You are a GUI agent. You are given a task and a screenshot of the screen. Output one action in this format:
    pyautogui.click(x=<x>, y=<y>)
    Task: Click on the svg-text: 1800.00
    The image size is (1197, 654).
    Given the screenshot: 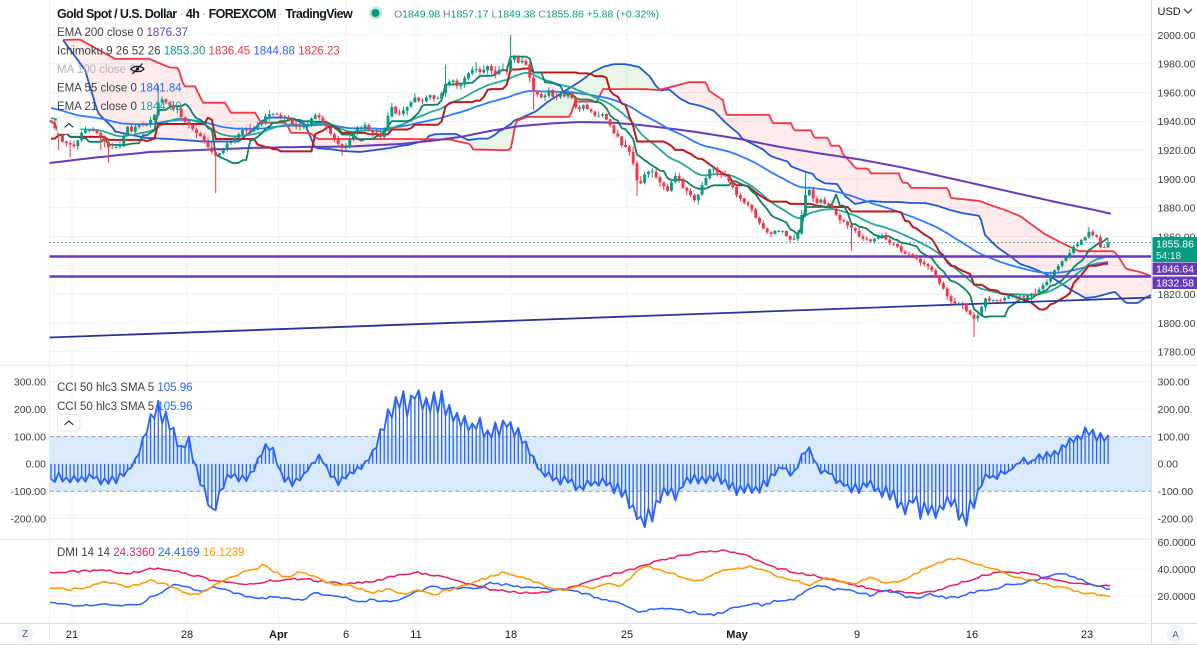 What is the action you would take?
    pyautogui.click(x=1177, y=324)
    